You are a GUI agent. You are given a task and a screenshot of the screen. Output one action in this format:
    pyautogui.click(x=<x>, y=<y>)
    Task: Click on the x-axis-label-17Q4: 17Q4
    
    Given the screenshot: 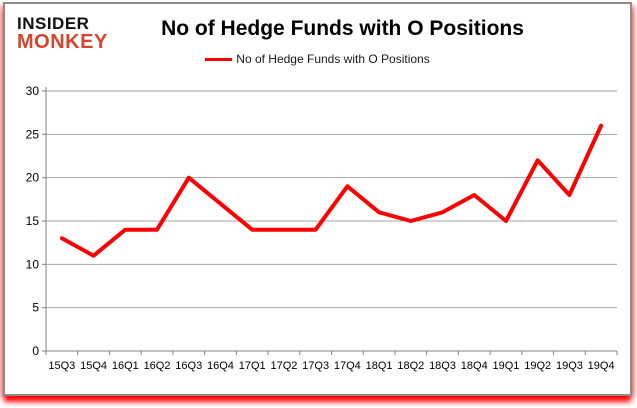 What is the action you would take?
    pyautogui.click(x=347, y=366)
    